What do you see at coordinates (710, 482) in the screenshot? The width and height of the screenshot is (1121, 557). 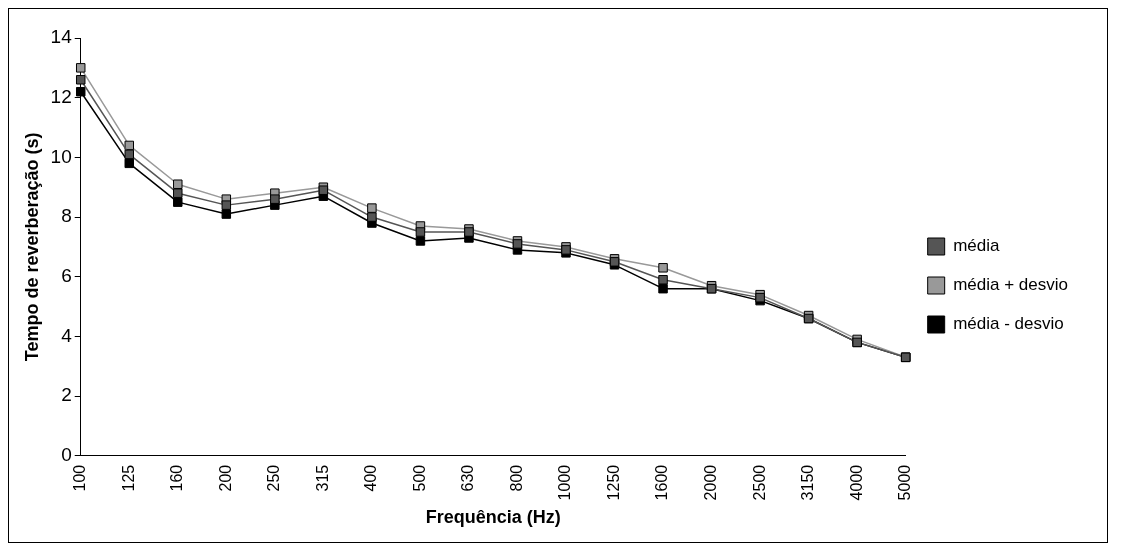 I see `x-tick-label: 2000` at bounding box center [710, 482].